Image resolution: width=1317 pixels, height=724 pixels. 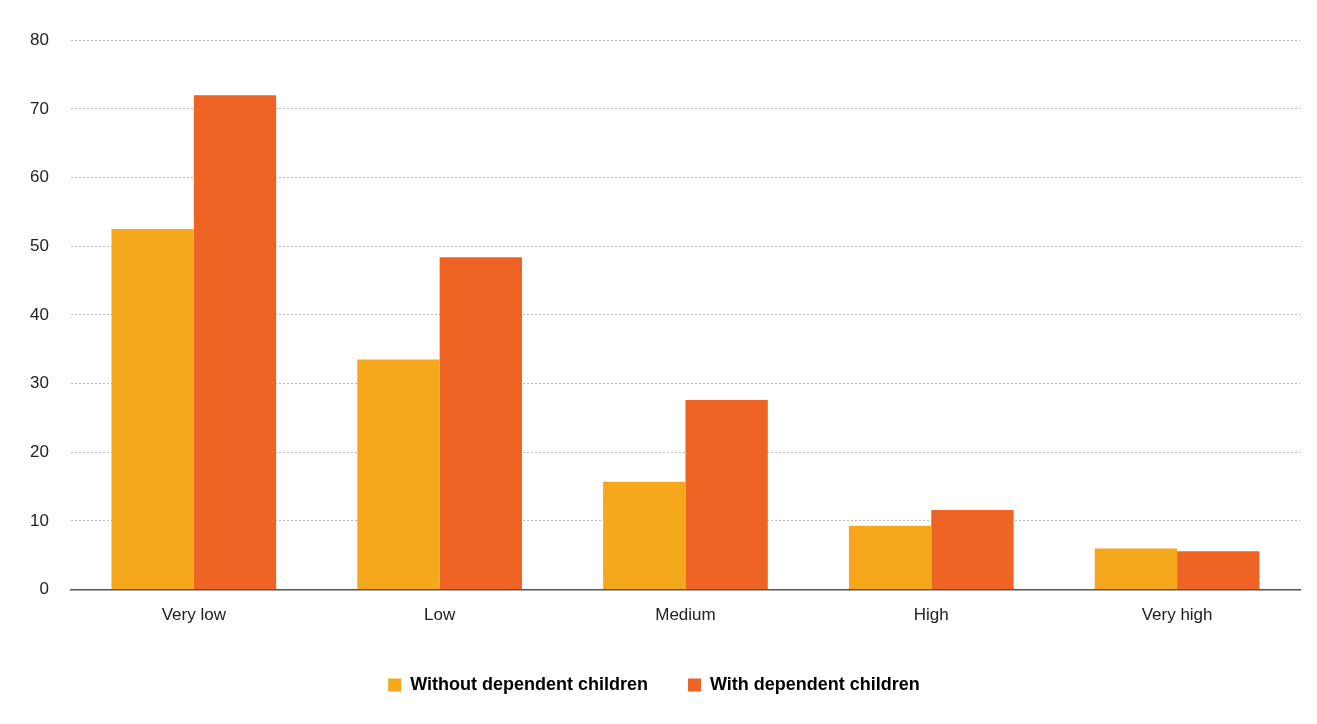 What do you see at coordinates (39, 314) in the screenshot?
I see `y-tick-label: 40` at bounding box center [39, 314].